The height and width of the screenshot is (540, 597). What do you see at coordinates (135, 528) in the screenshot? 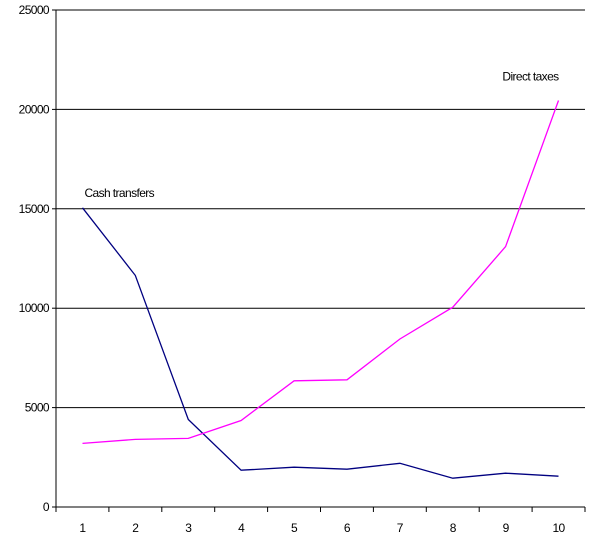
I see `x-tick-label: 2` at bounding box center [135, 528].